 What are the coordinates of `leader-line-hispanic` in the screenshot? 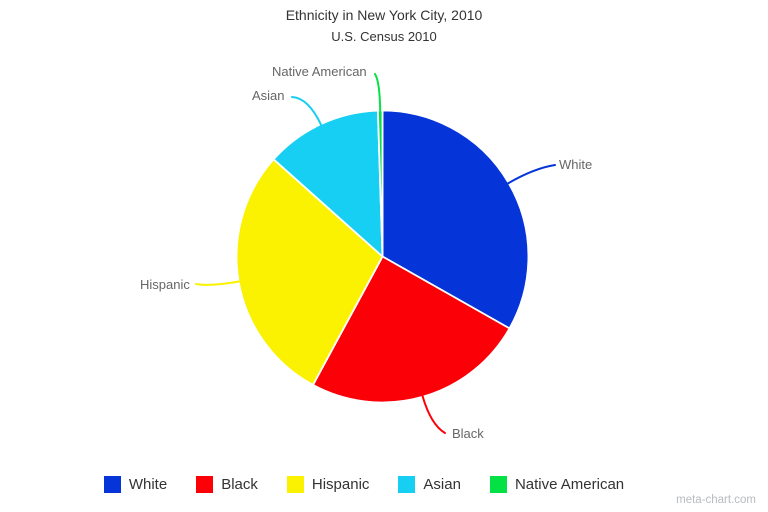 It's located at (218, 283).